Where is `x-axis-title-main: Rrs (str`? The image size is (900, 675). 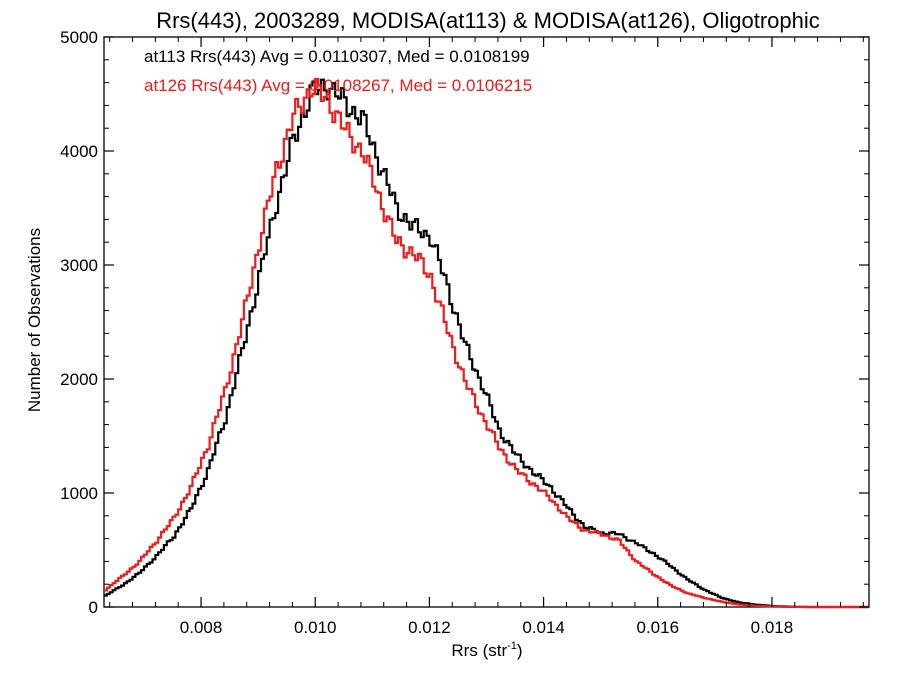
x-axis-title-main: Rrs (str is located at coordinates (479, 650).